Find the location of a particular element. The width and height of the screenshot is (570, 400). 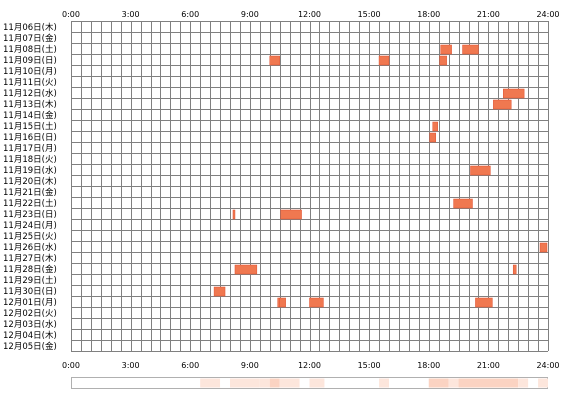

x-tick-label-top: 12:00 is located at coordinates (309, 14).